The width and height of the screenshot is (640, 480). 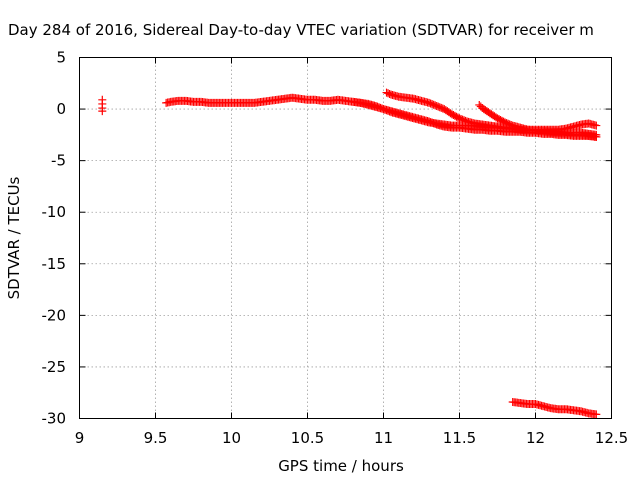 What do you see at coordinates (231, 438) in the screenshot?
I see `x-tick-label: 10` at bounding box center [231, 438].